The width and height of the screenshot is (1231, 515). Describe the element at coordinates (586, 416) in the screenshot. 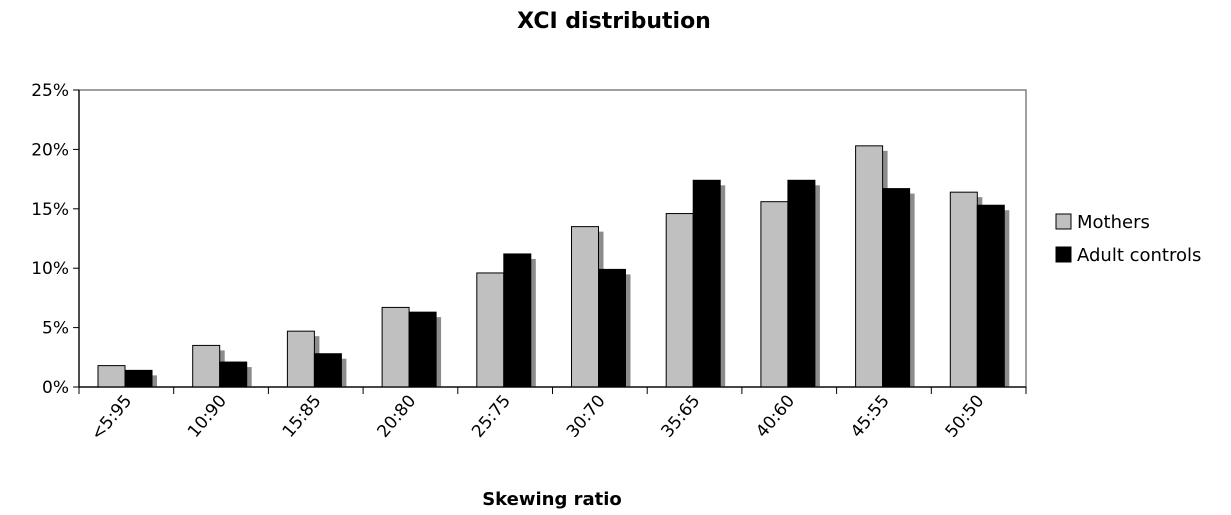

I see `x-tick-label: 30:70` at that location.